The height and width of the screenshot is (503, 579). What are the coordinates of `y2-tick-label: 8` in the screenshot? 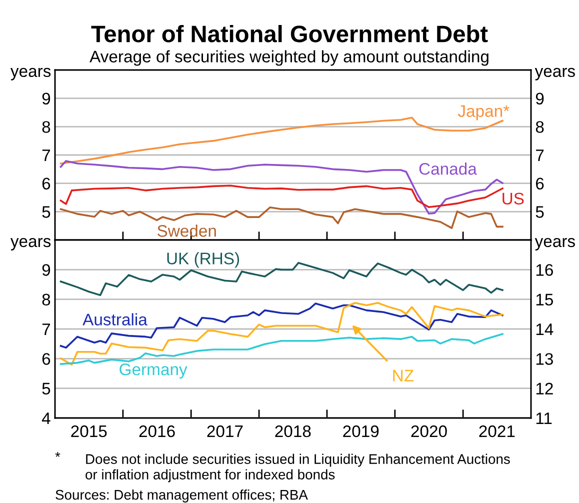 It's located at (540, 127).